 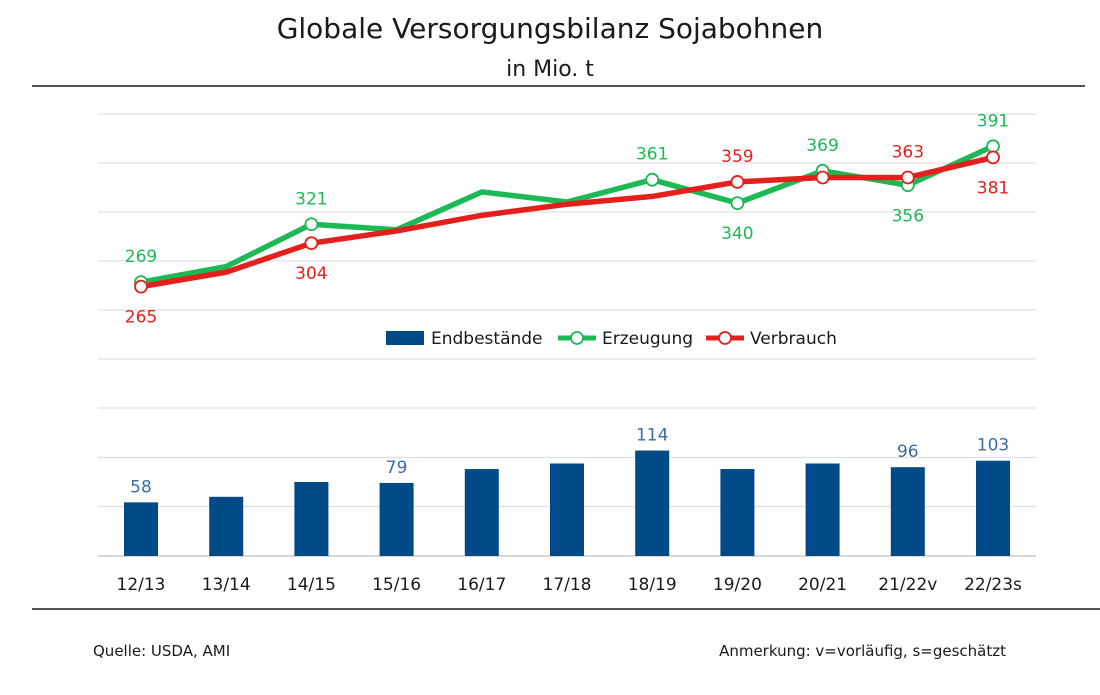 What do you see at coordinates (737, 585) in the screenshot?
I see `x-tick-label: 19/20` at bounding box center [737, 585].